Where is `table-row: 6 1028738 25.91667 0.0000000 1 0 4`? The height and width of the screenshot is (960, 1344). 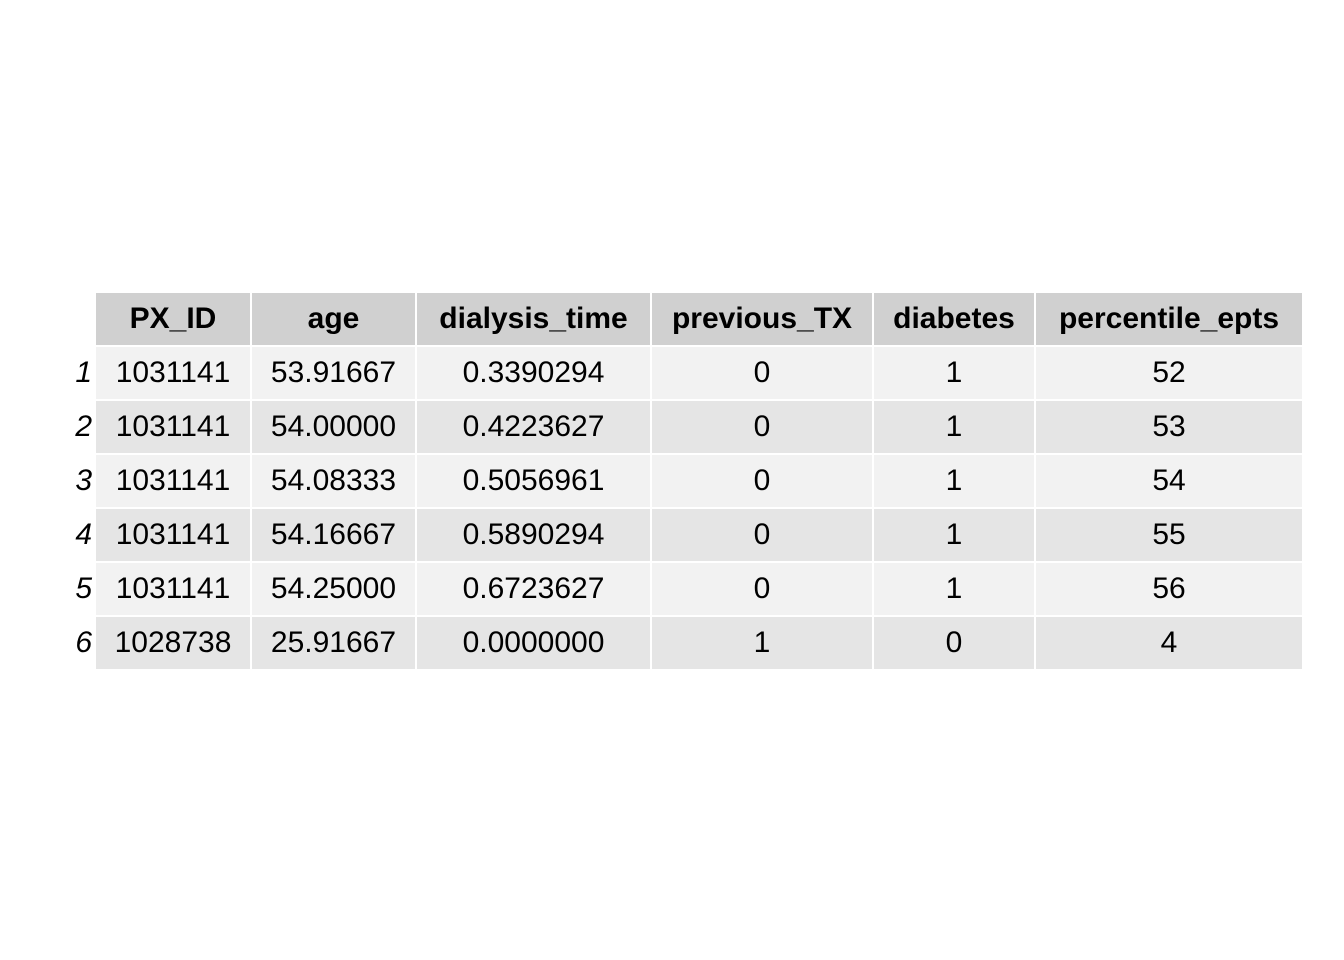
table-row: 6 1028738 25.91667 0.0000000 1 0 4 is located at coordinates (682, 643).